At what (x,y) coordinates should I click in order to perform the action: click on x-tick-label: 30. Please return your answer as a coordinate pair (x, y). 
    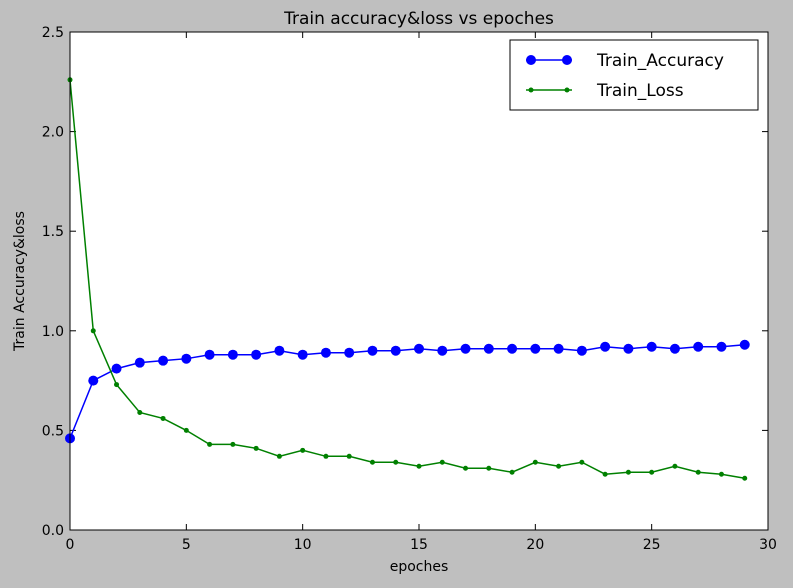
    Looking at the image, I should click on (768, 545).